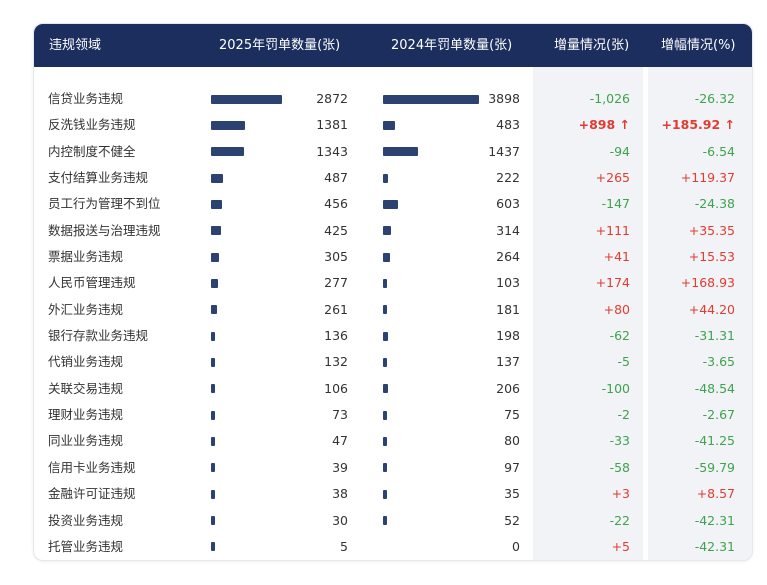 Image resolution: width=767 pixels, height=585 pixels. Describe the element at coordinates (616, 257) in the screenshot. I see `increase-value: +41` at that location.